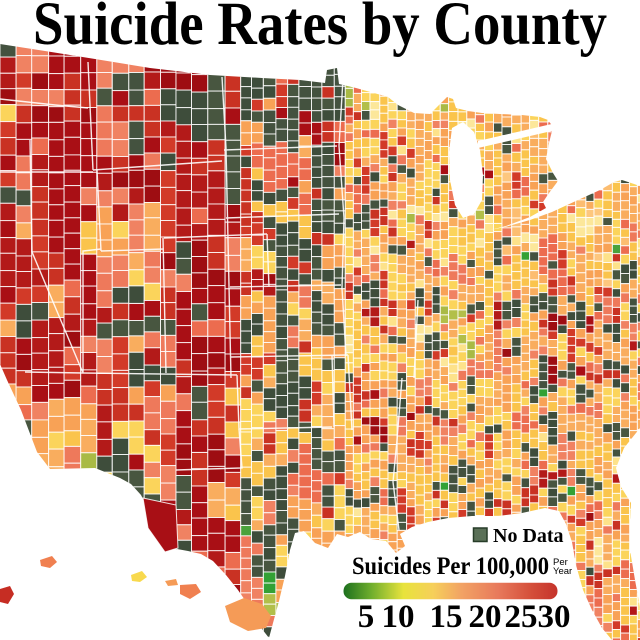 This screenshot has height=640, width=640. I want to click on svg-text: Suicide Rates by County, so click(320, 29).